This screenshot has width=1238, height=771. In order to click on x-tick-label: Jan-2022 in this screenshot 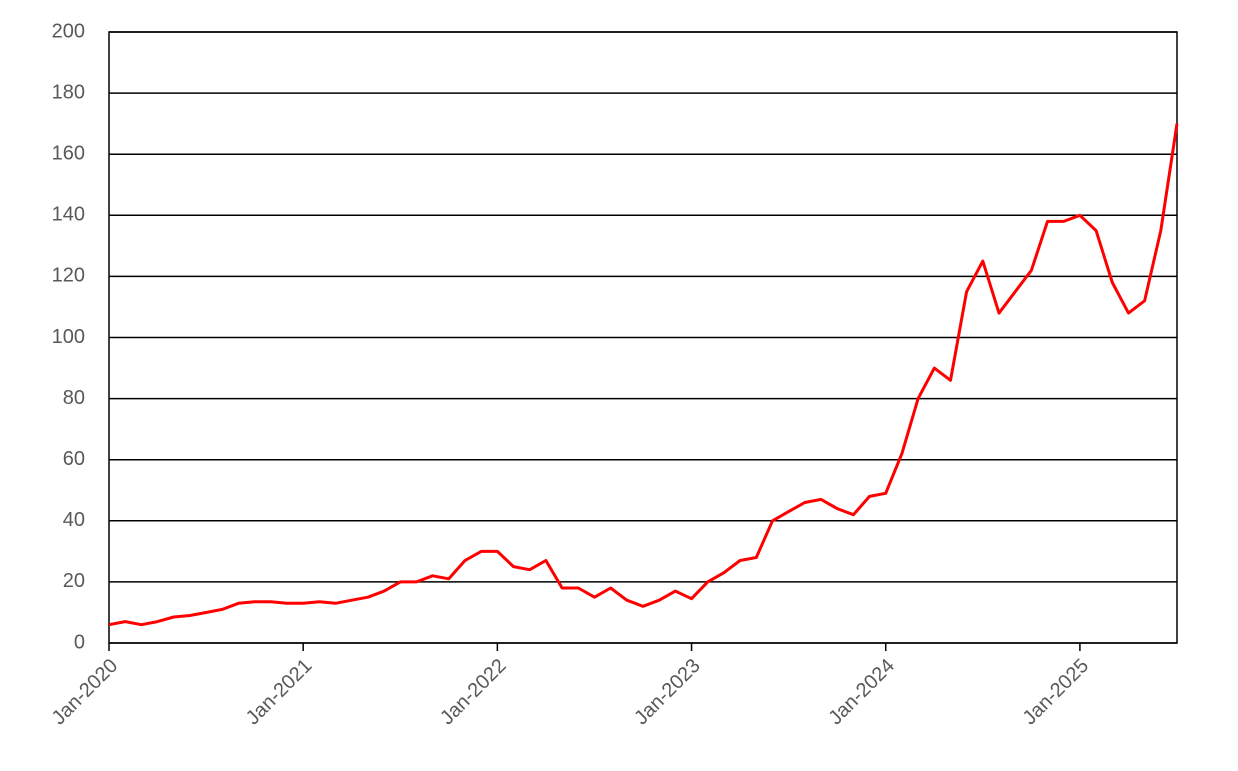, I will do `click(473, 692)`.